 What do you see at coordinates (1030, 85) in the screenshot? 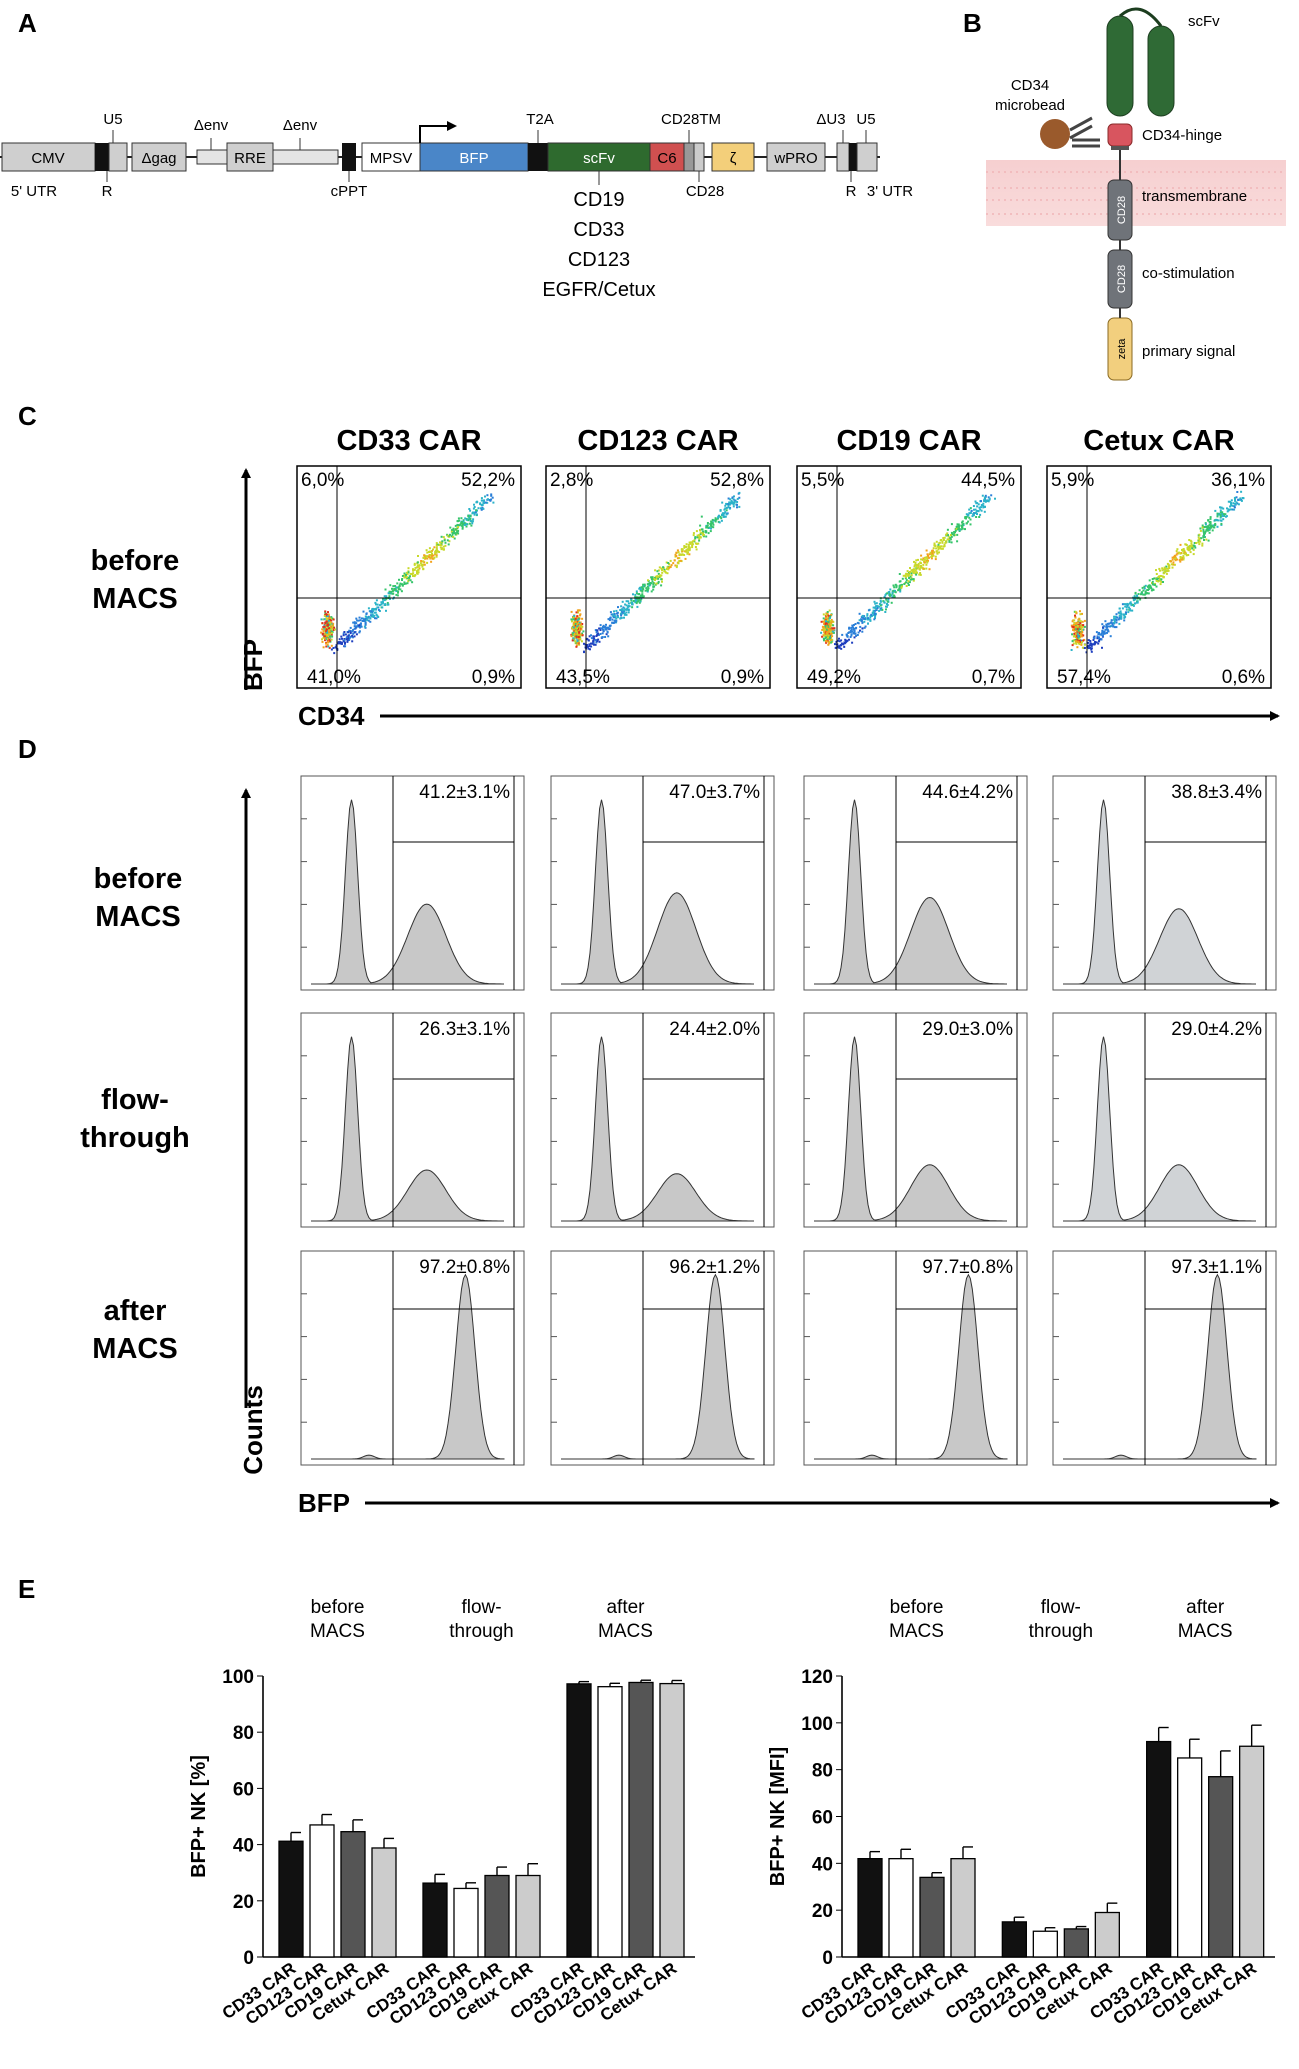
I see `microbead-text-1: CD34` at bounding box center [1030, 85].